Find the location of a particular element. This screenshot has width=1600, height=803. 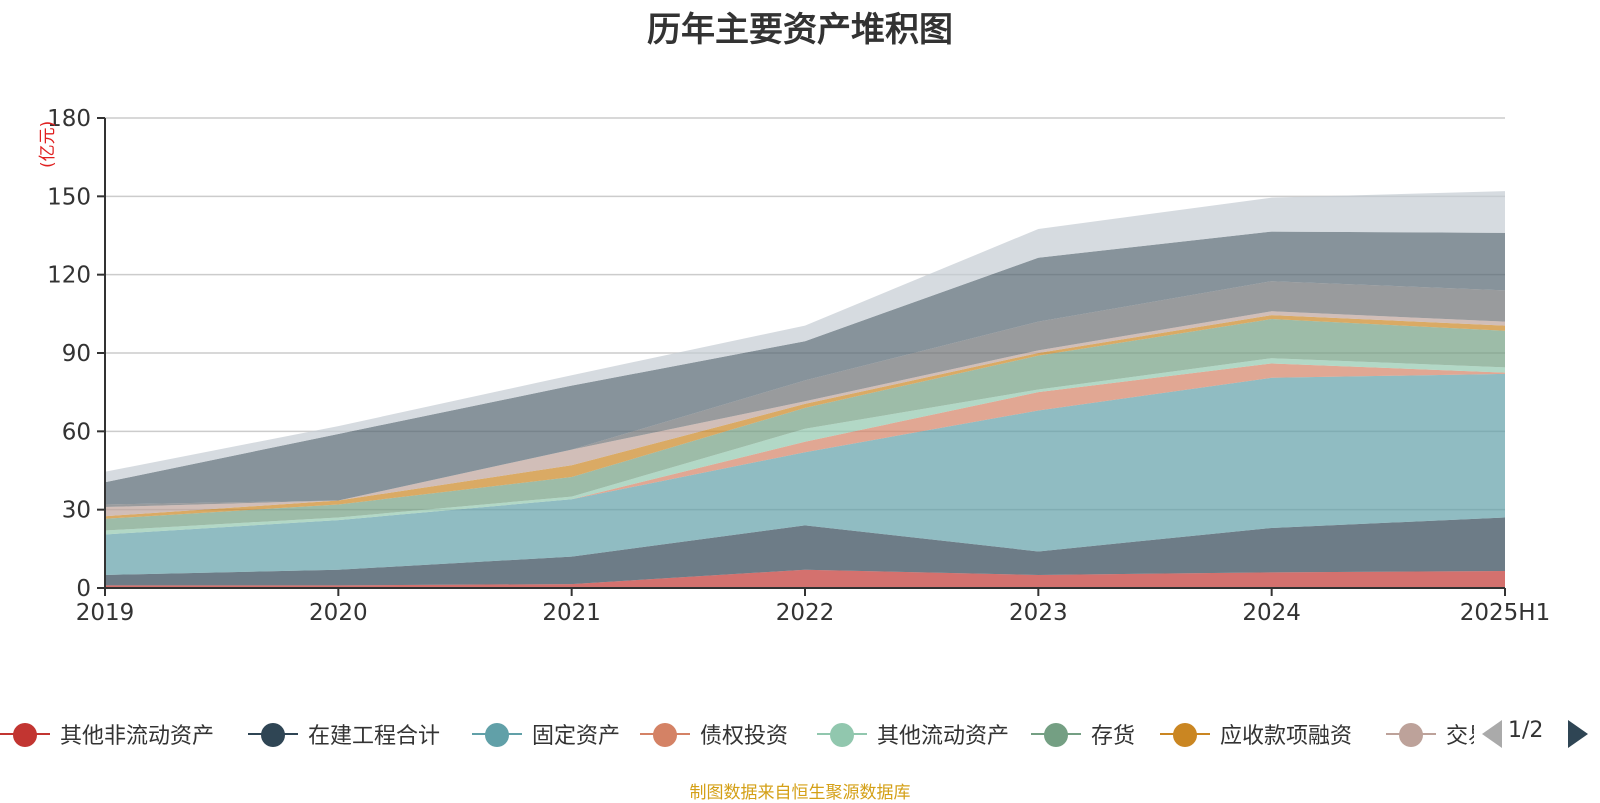

legend-item: 交易性金融资产 is located at coordinates (1430, 734).